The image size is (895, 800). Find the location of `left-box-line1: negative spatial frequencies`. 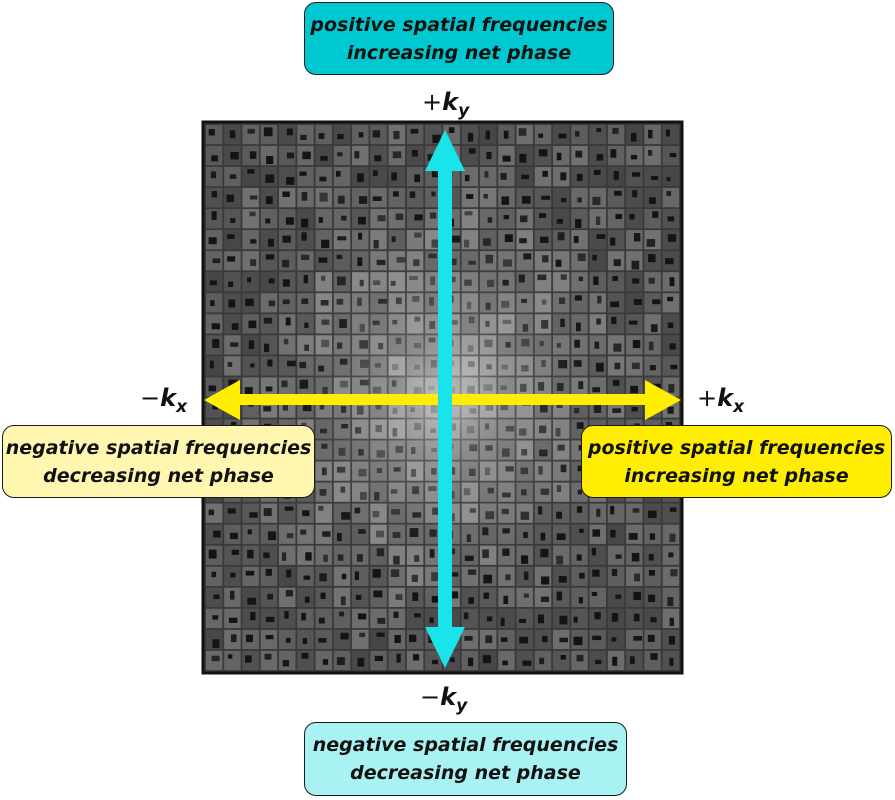

left-box-line1: negative spatial frequencies is located at coordinates (158, 447).